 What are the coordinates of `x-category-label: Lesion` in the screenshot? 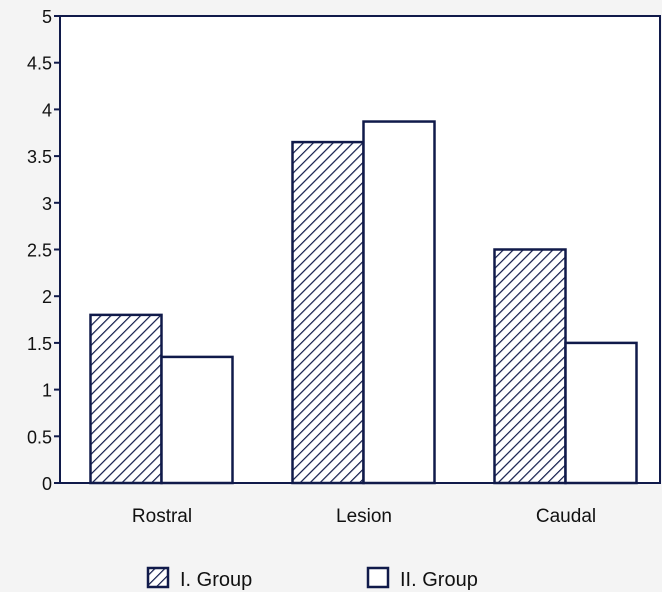 It's located at (364, 516).